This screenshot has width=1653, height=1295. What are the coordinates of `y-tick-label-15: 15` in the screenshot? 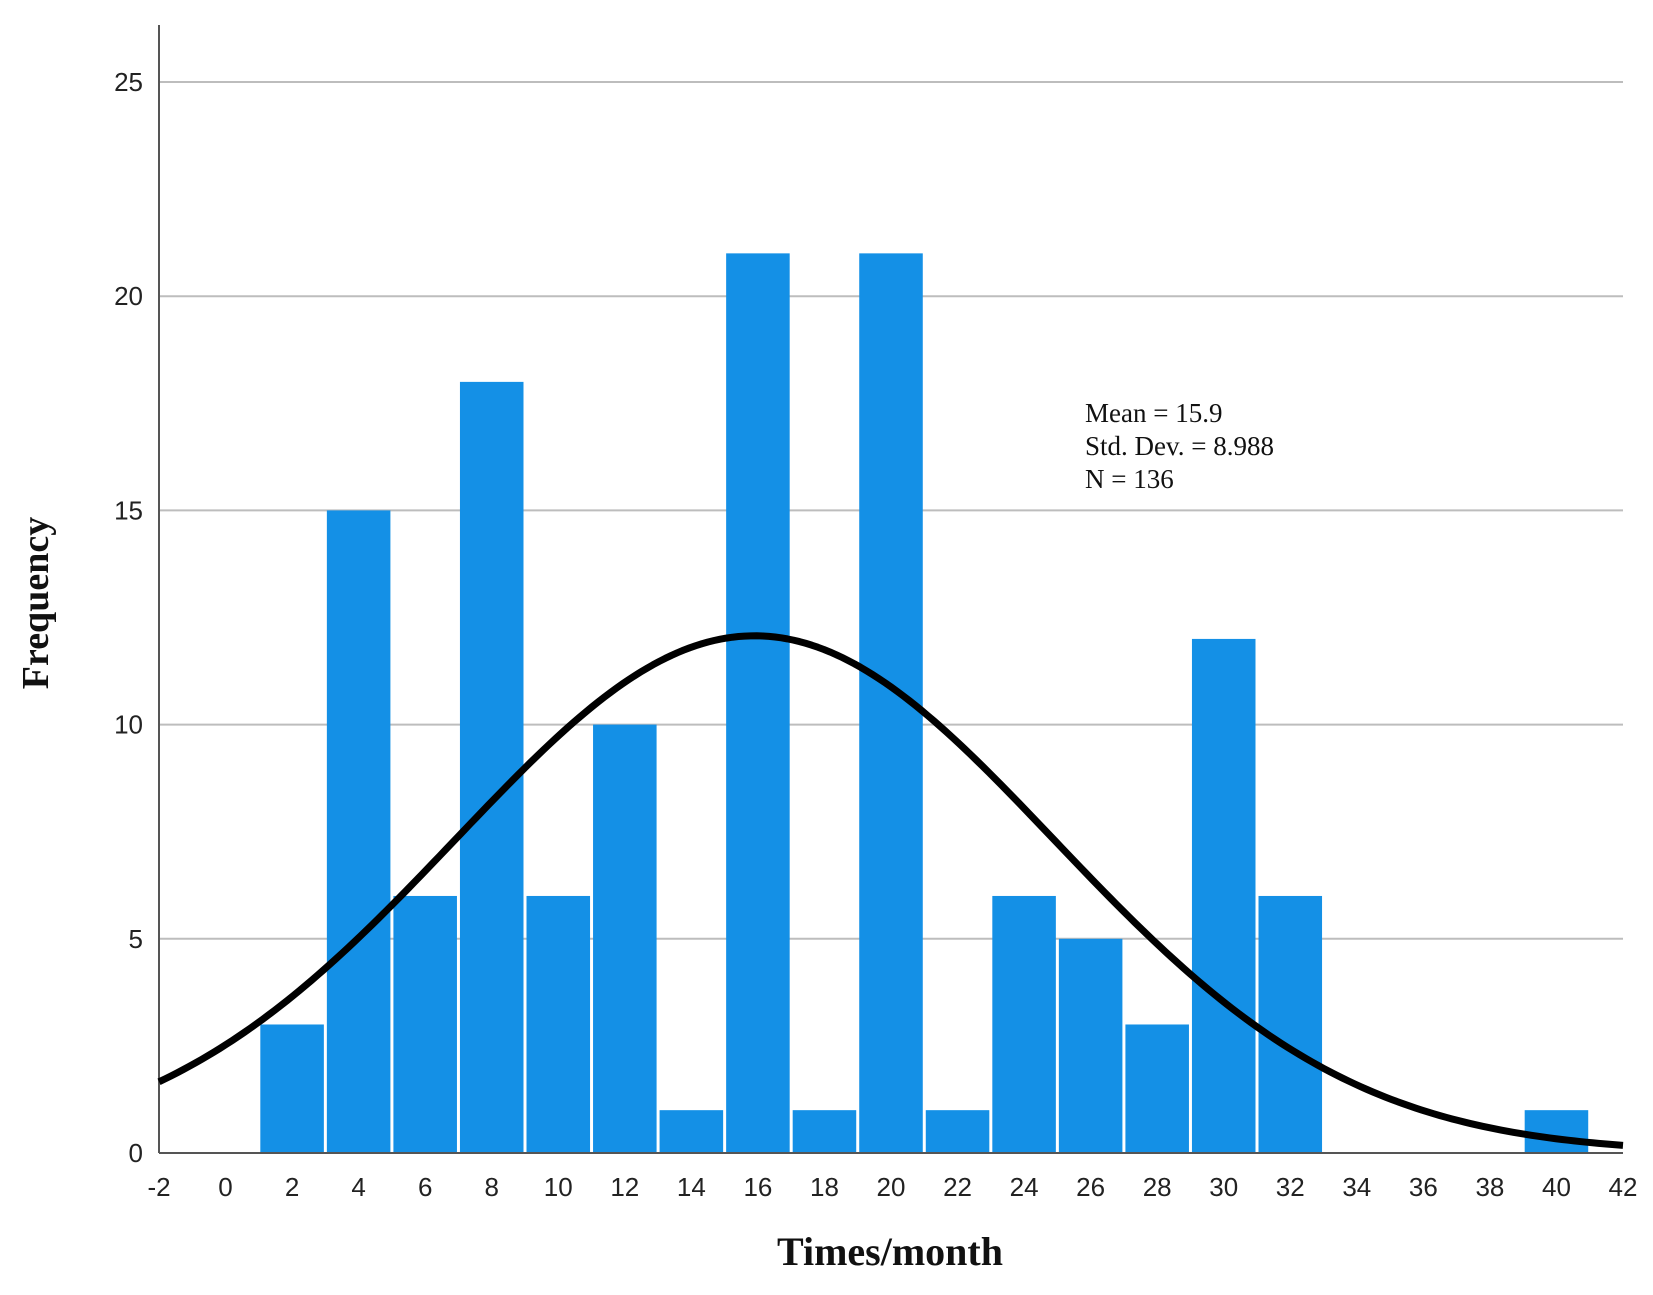 It's located at (128, 510).